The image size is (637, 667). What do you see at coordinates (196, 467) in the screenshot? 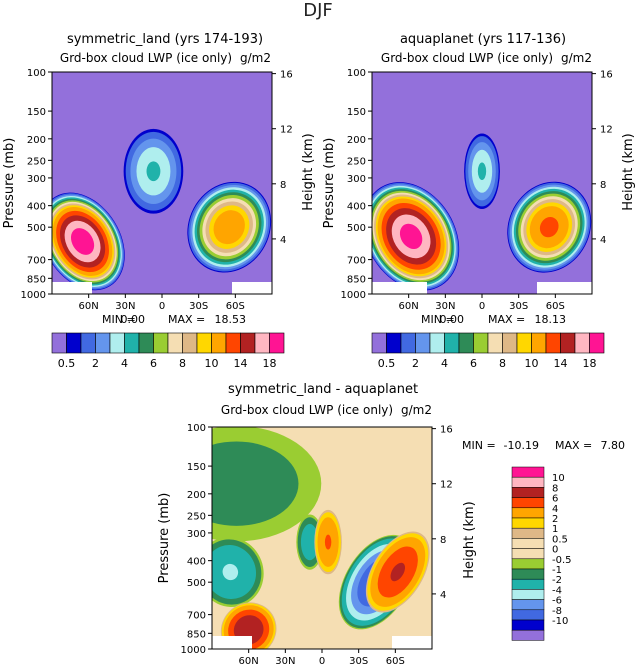
I see `pressure-tick-label: 150` at bounding box center [196, 467].